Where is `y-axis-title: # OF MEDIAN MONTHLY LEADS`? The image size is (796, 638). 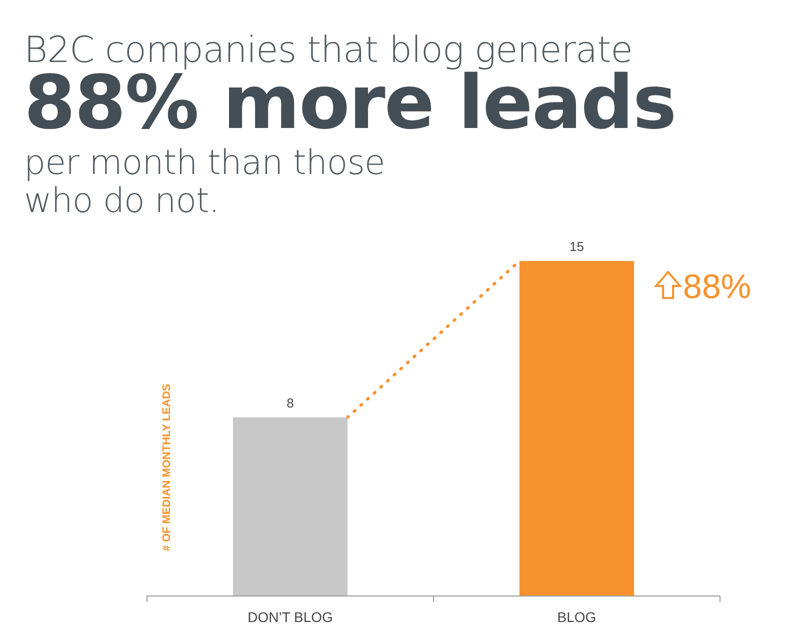 y-axis-title: # OF MEDIAN MONTHLY LEADS is located at coordinates (167, 468).